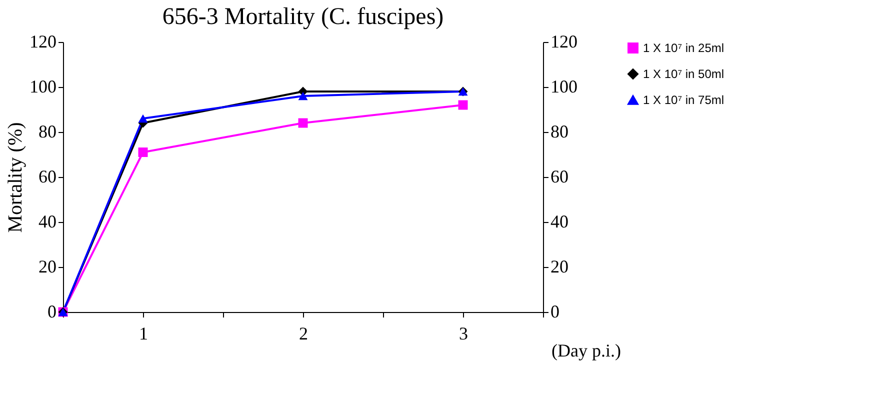 This screenshot has height=403, width=869. I want to click on y2-tick-label: 60, so click(559, 176).